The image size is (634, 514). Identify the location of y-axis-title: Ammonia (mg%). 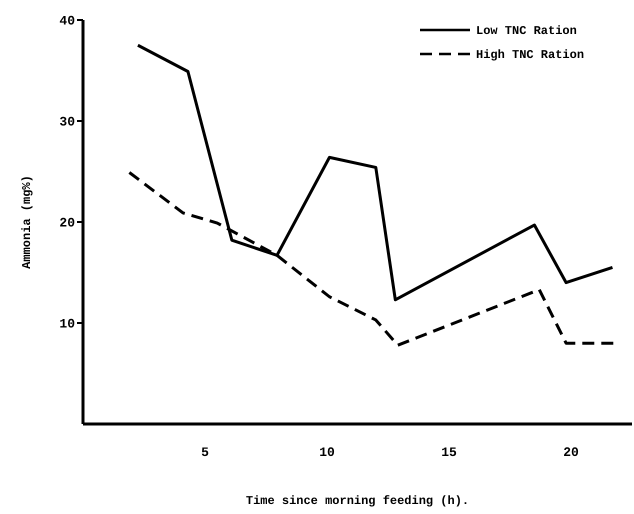
(27, 222).